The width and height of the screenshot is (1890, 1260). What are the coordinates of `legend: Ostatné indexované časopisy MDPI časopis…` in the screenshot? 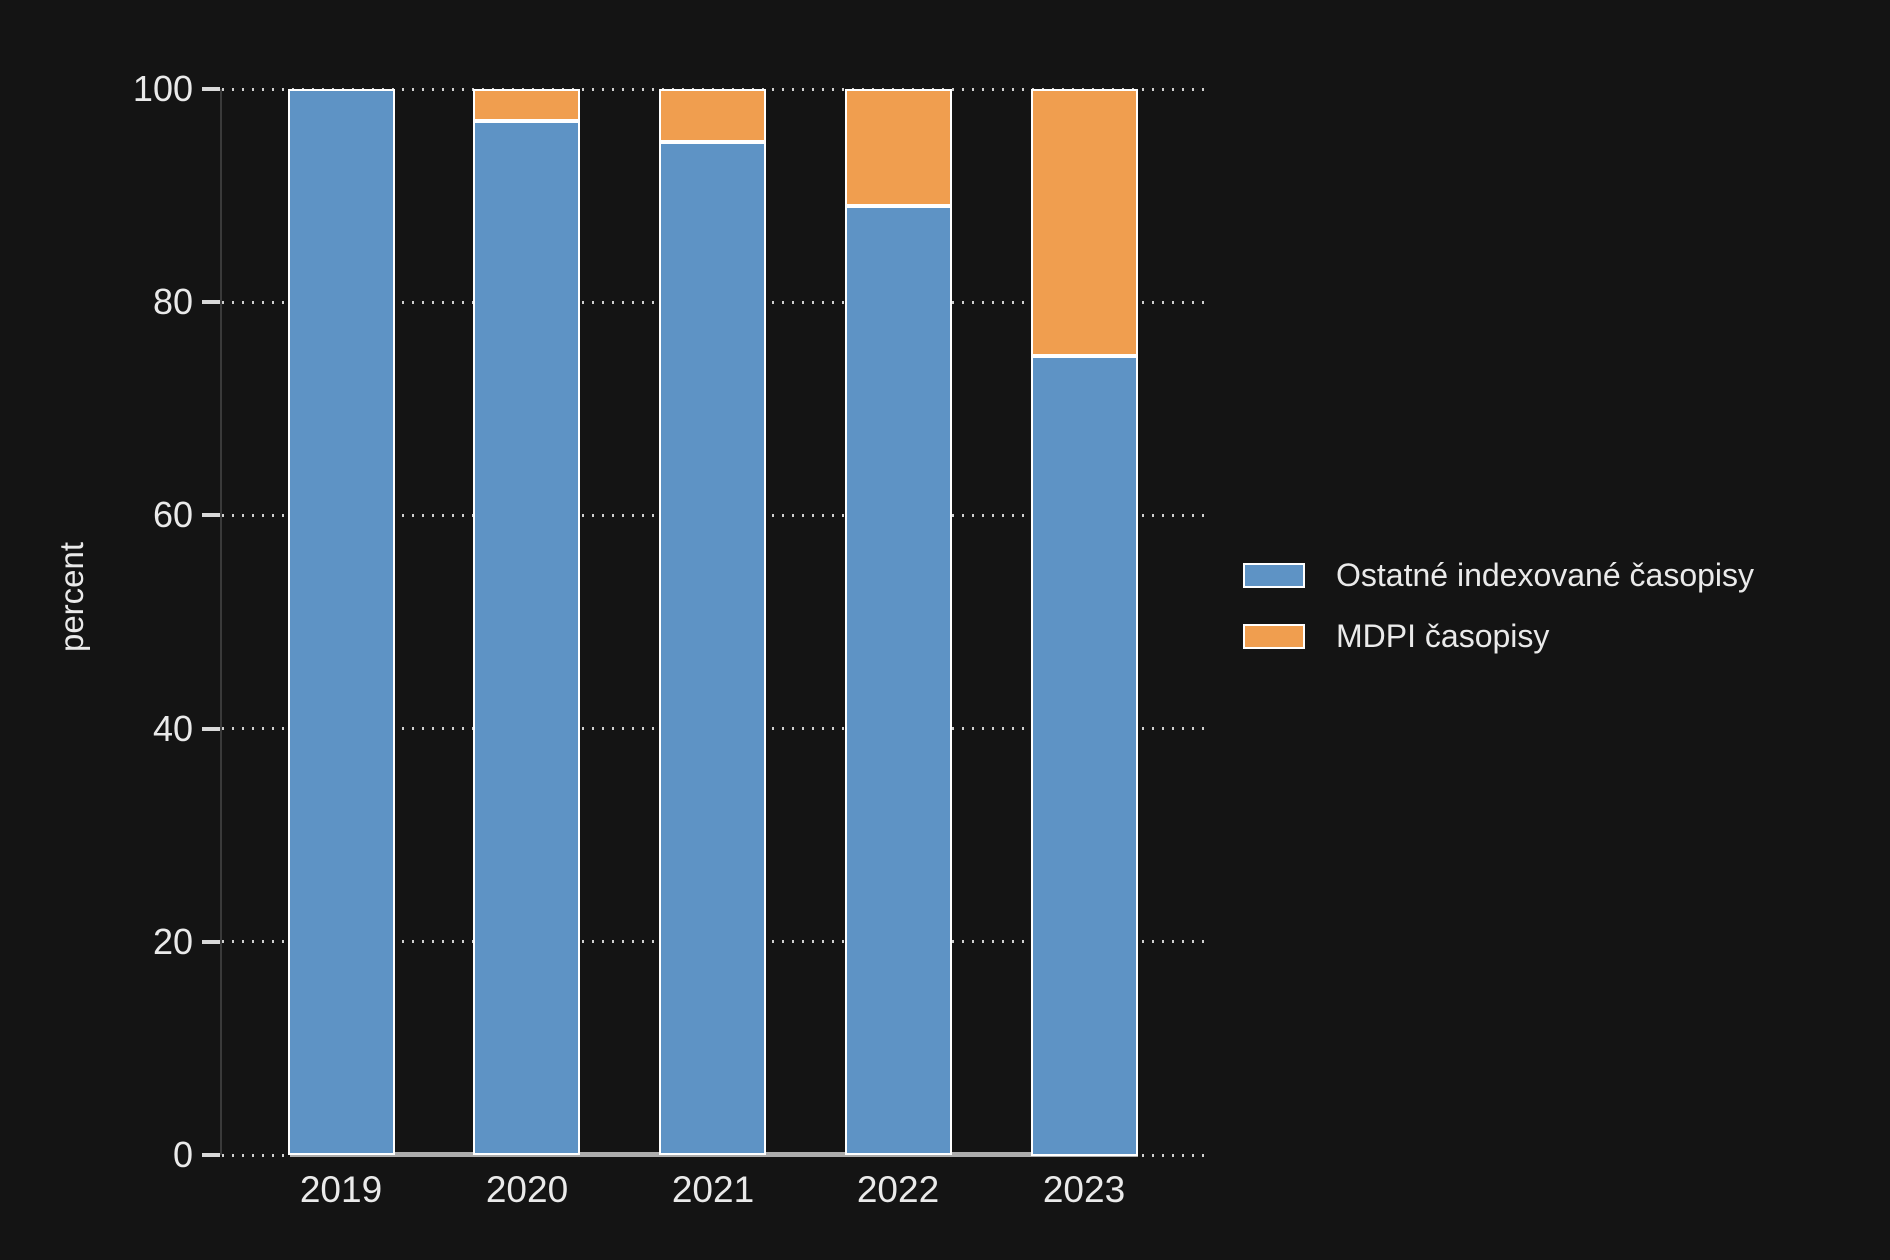 It's located at (1498, 606).